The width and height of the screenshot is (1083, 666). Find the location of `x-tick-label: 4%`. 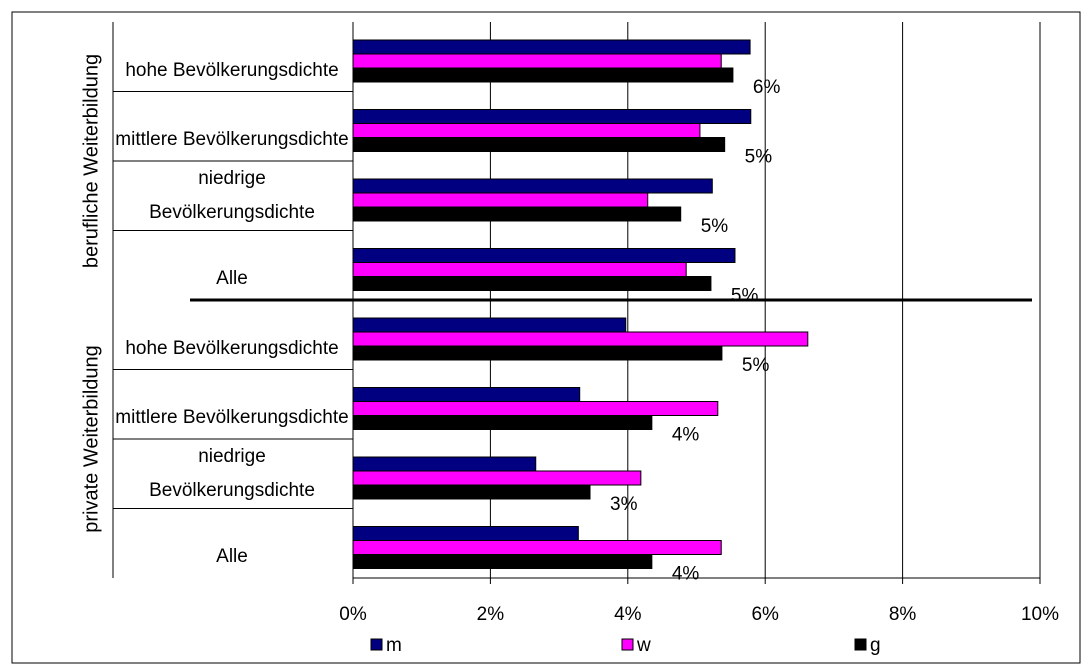

x-tick-label: 4% is located at coordinates (628, 614).